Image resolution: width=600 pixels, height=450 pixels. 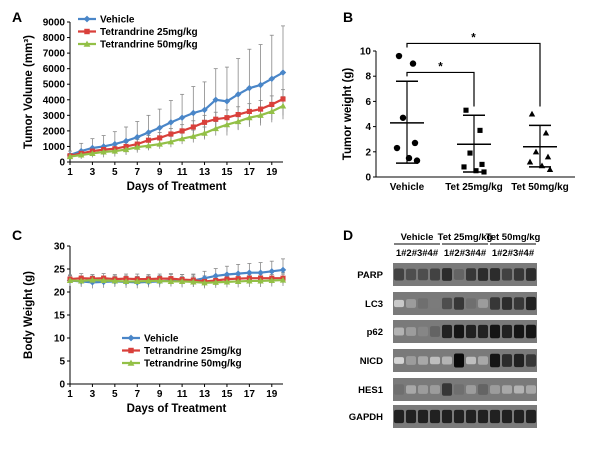 What do you see at coordinates (93, 172) in the screenshot?
I see `x-tick-label: 3` at bounding box center [93, 172].